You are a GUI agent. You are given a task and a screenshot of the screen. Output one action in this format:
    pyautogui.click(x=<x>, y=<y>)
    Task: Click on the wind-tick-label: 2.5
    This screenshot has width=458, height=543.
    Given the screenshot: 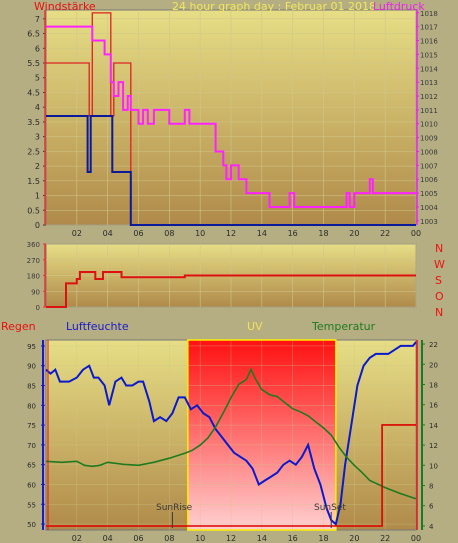 What is the action you would take?
    pyautogui.click(x=33, y=151)
    